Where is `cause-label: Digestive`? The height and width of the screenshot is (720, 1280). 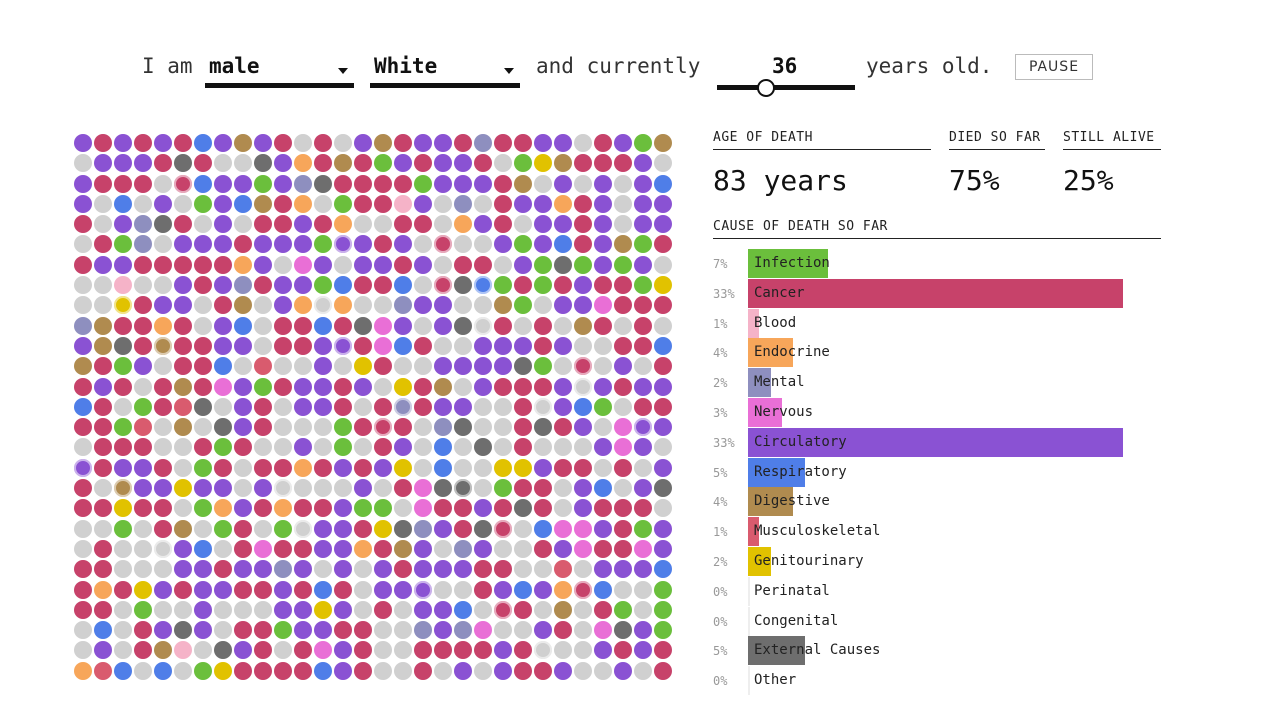 cause-label: Digestive is located at coordinates (792, 501).